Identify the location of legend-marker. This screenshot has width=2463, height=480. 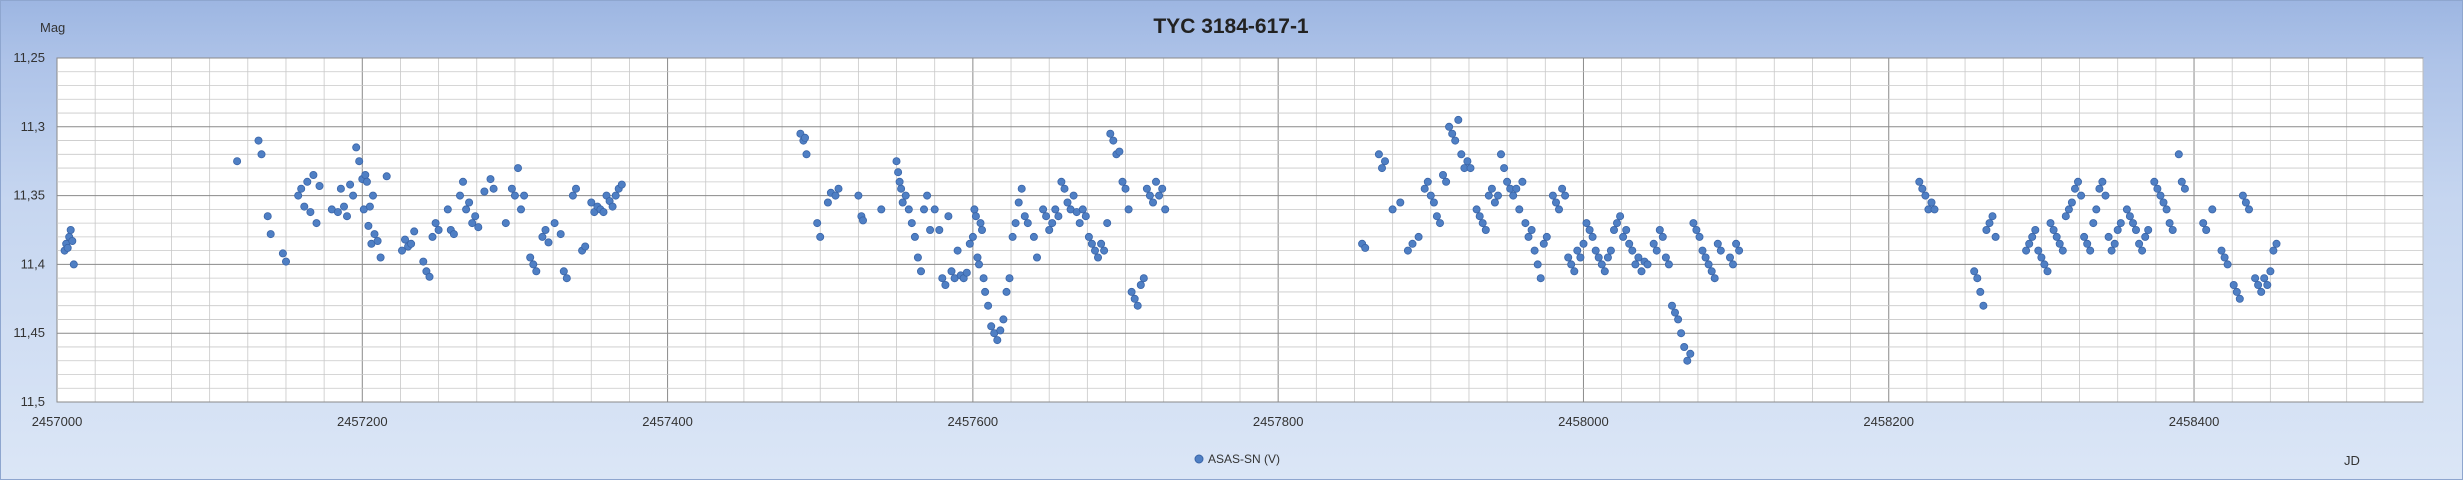
(1199, 459).